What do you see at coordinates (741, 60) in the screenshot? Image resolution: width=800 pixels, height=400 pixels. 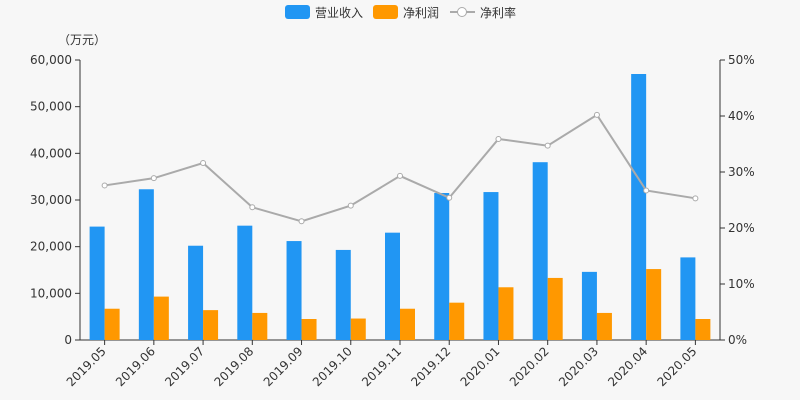 I see `y-right-tick-label: 50%` at bounding box center [741, 60].